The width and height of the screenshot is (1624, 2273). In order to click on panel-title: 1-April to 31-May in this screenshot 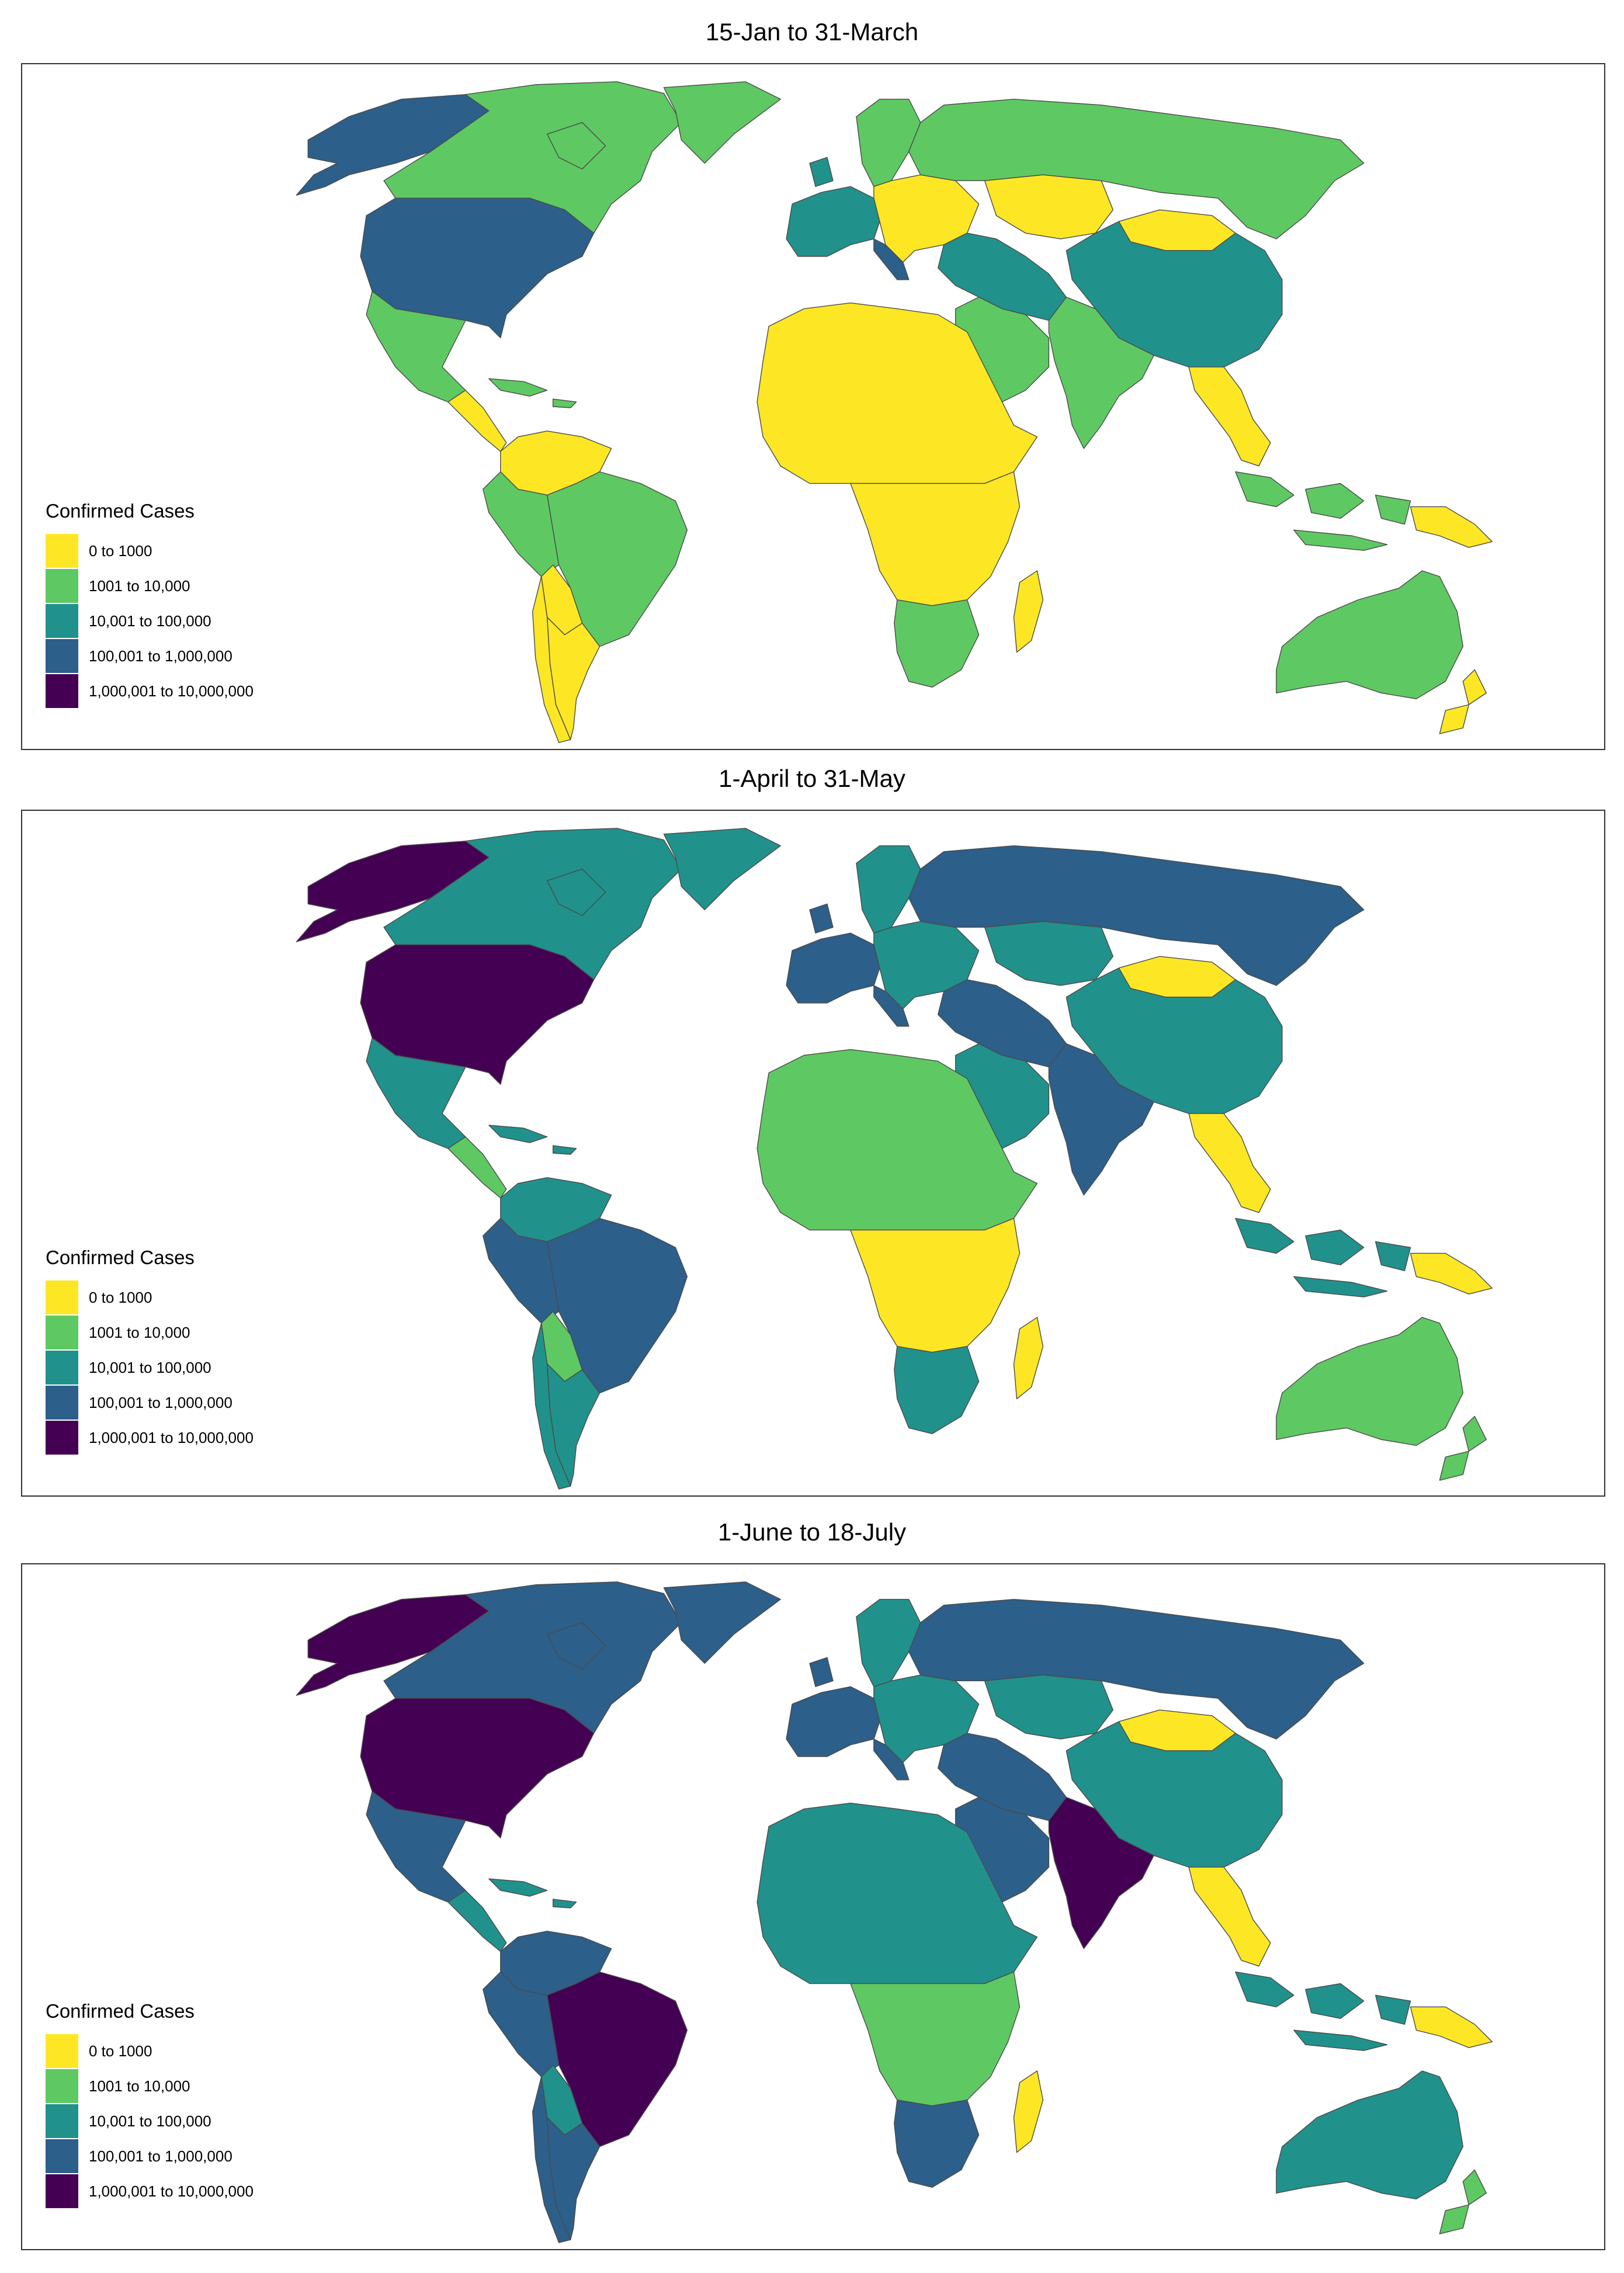, I will do `click(812, 778)`.